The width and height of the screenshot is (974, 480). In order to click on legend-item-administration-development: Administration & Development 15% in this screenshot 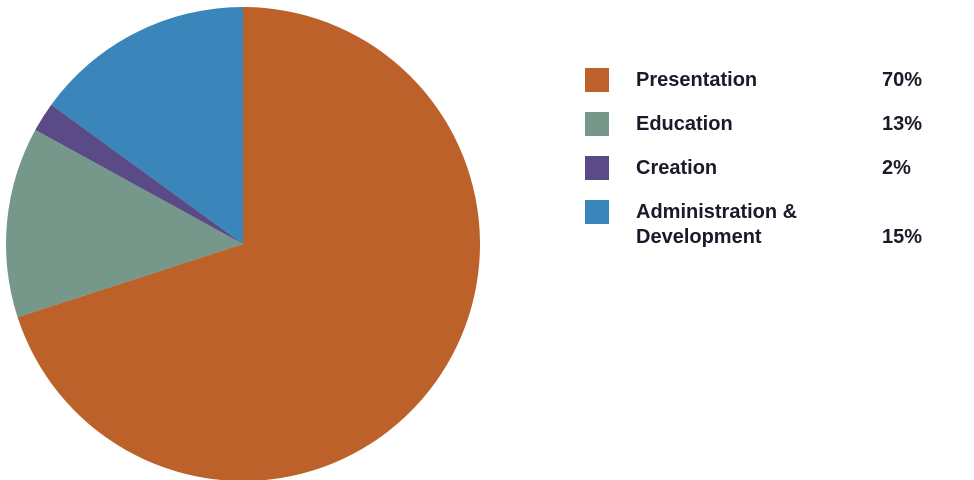, I will do `click(777, 225)`.